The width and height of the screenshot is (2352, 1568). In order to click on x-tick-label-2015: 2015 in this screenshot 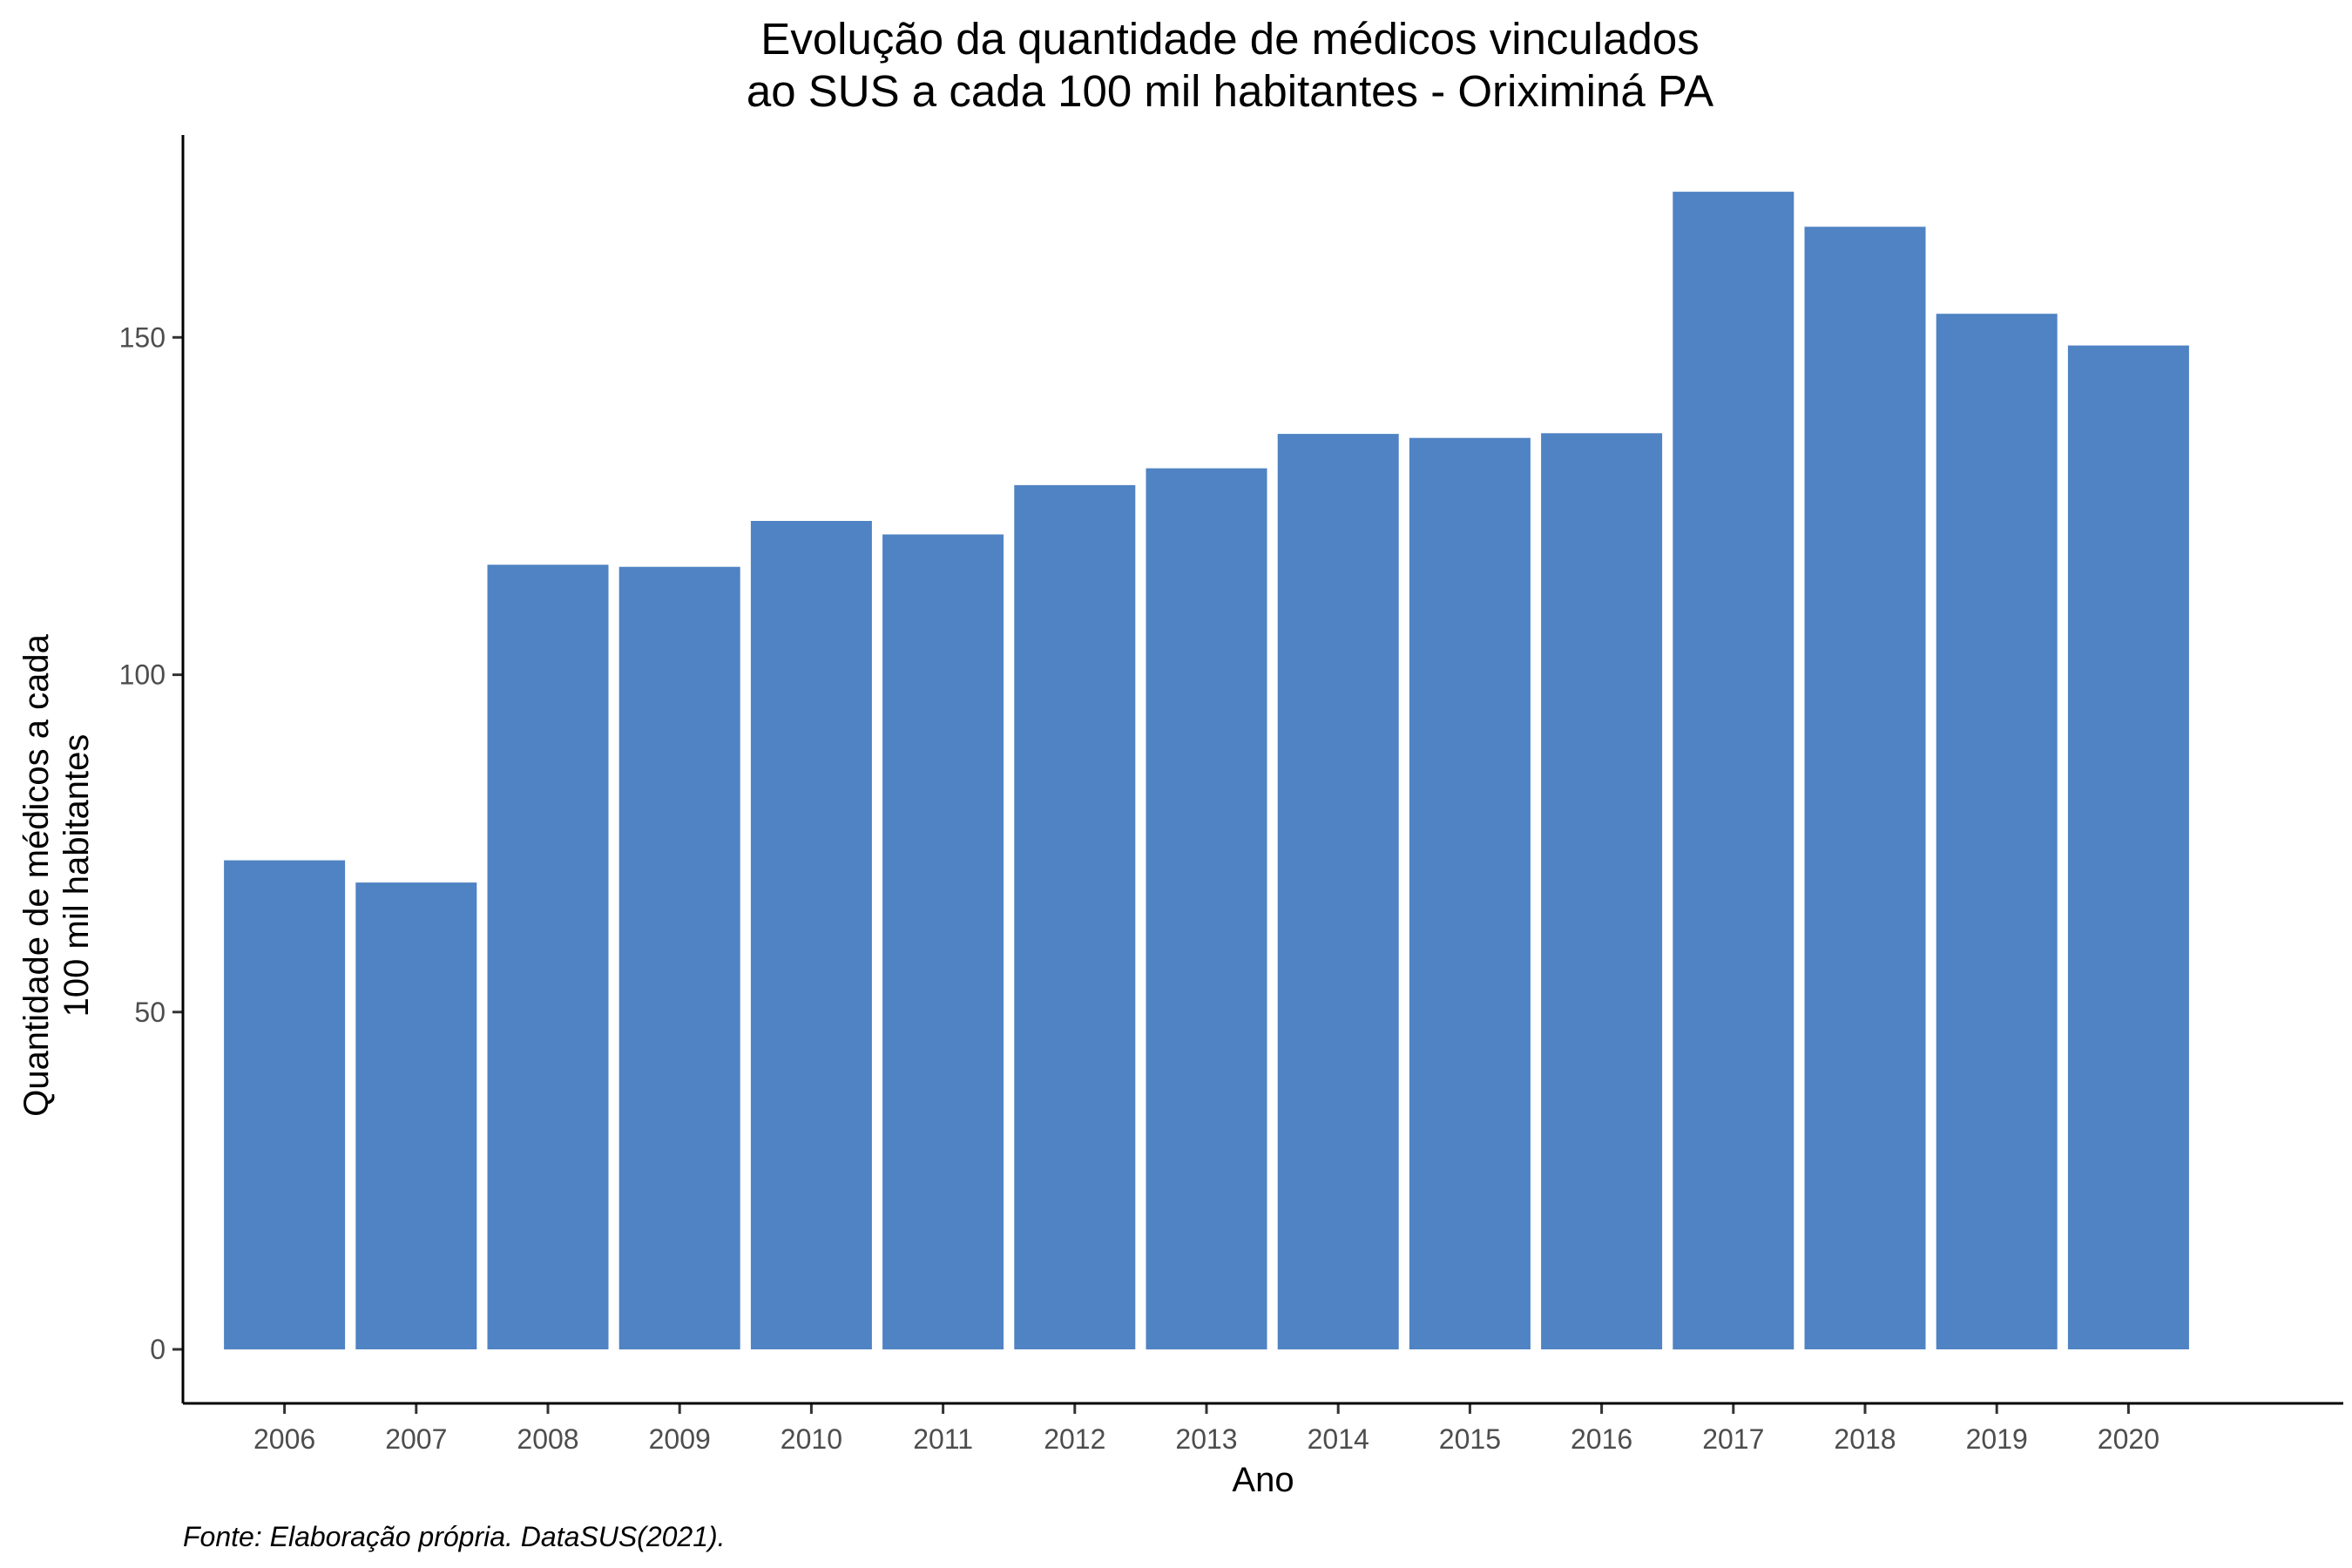, I will do `click(1470, 1439)`.